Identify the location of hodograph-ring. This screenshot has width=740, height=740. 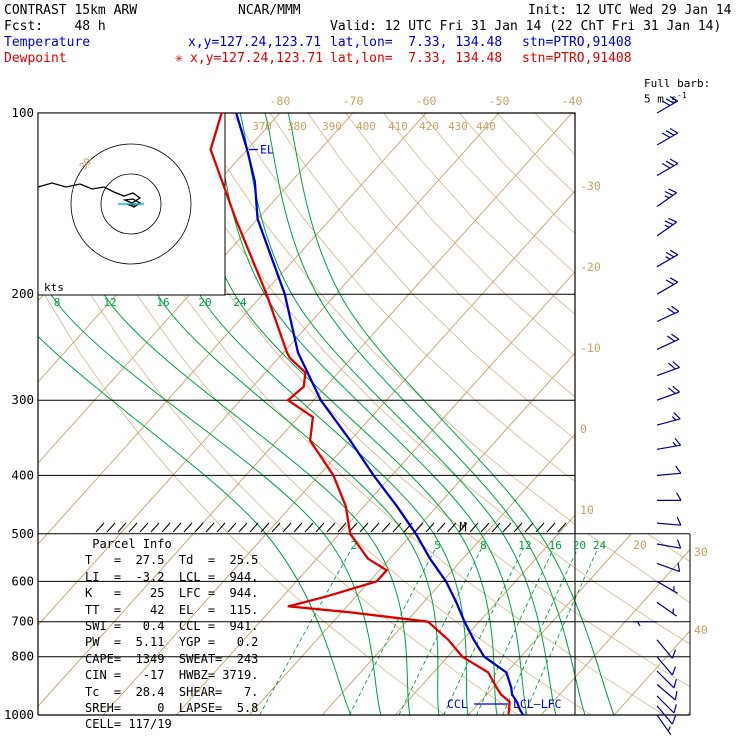
(131, 204).